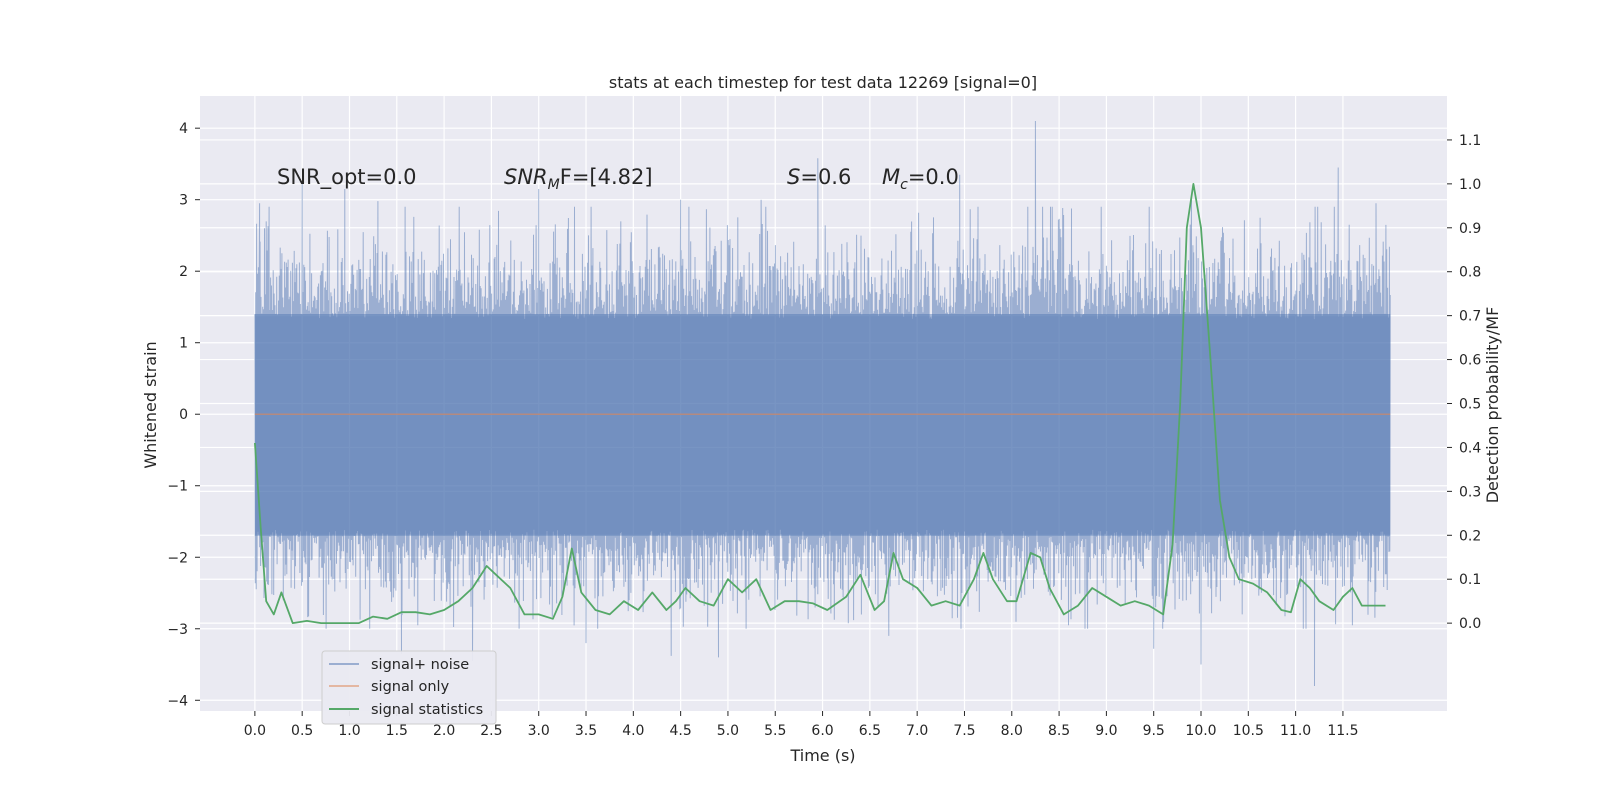 The image size is (1600, 800). What do you see at coordinates (177, 487) in the screenshot?
I see `y-left-tick-label: −1` at bounding box center [177, 487].